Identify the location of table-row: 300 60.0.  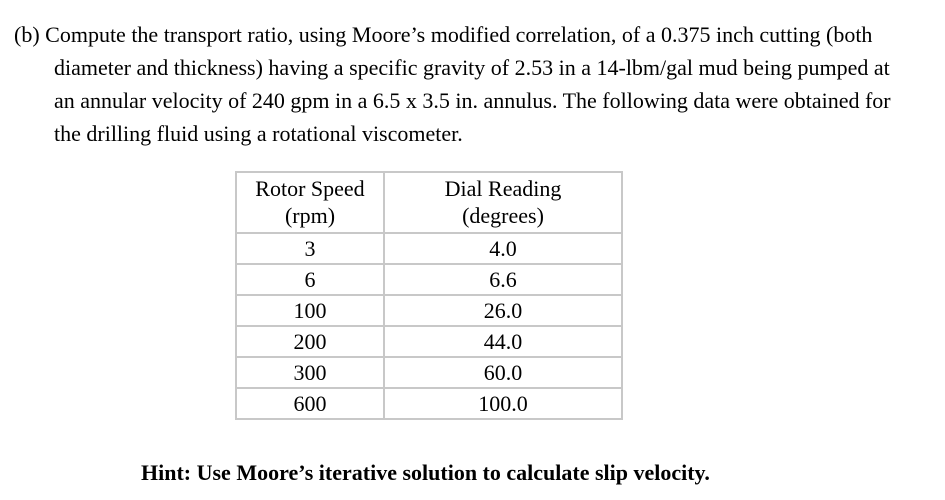
(429, 372).